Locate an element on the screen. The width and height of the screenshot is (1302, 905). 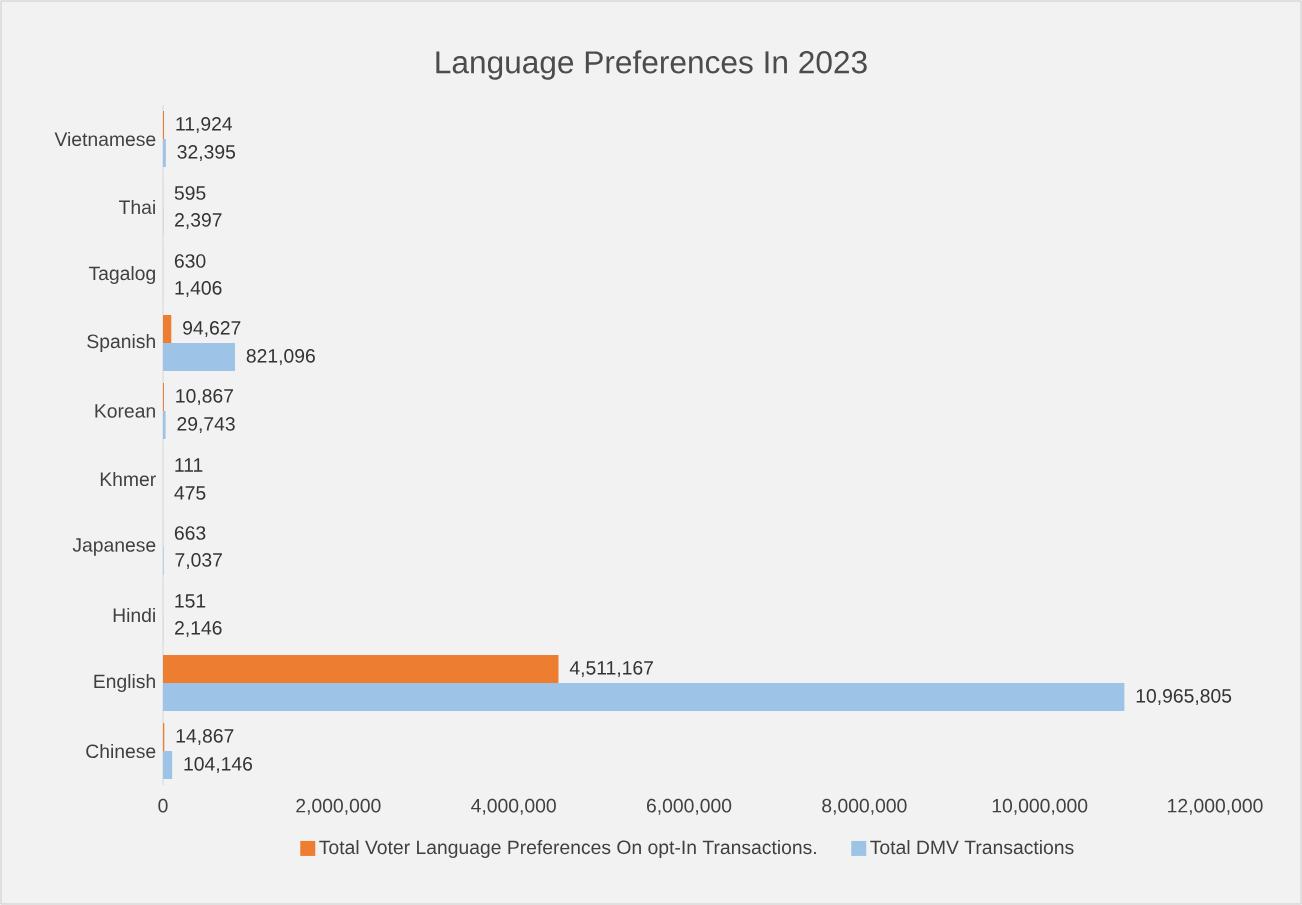
data-label: 14,867 is located at coordinates (205, 737).